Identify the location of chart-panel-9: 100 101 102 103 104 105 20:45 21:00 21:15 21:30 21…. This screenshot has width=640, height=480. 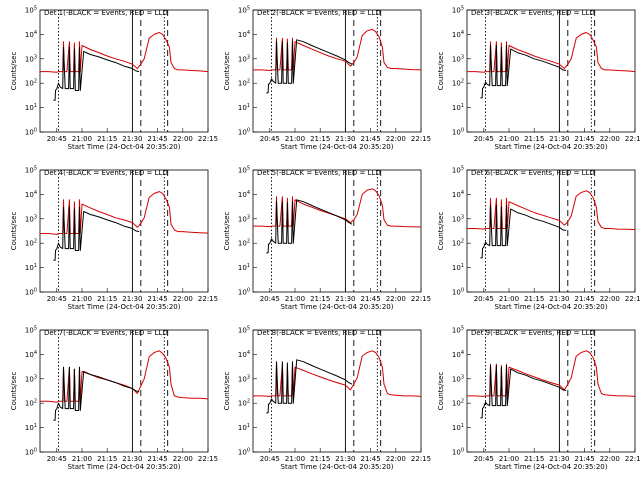
(538, 399).